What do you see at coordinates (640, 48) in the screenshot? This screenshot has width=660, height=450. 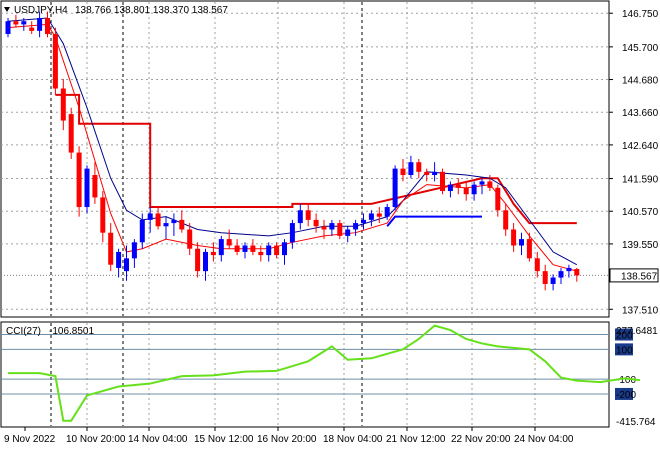 I see `price-tick-label: 145.700` at bounding box center [640, 48].